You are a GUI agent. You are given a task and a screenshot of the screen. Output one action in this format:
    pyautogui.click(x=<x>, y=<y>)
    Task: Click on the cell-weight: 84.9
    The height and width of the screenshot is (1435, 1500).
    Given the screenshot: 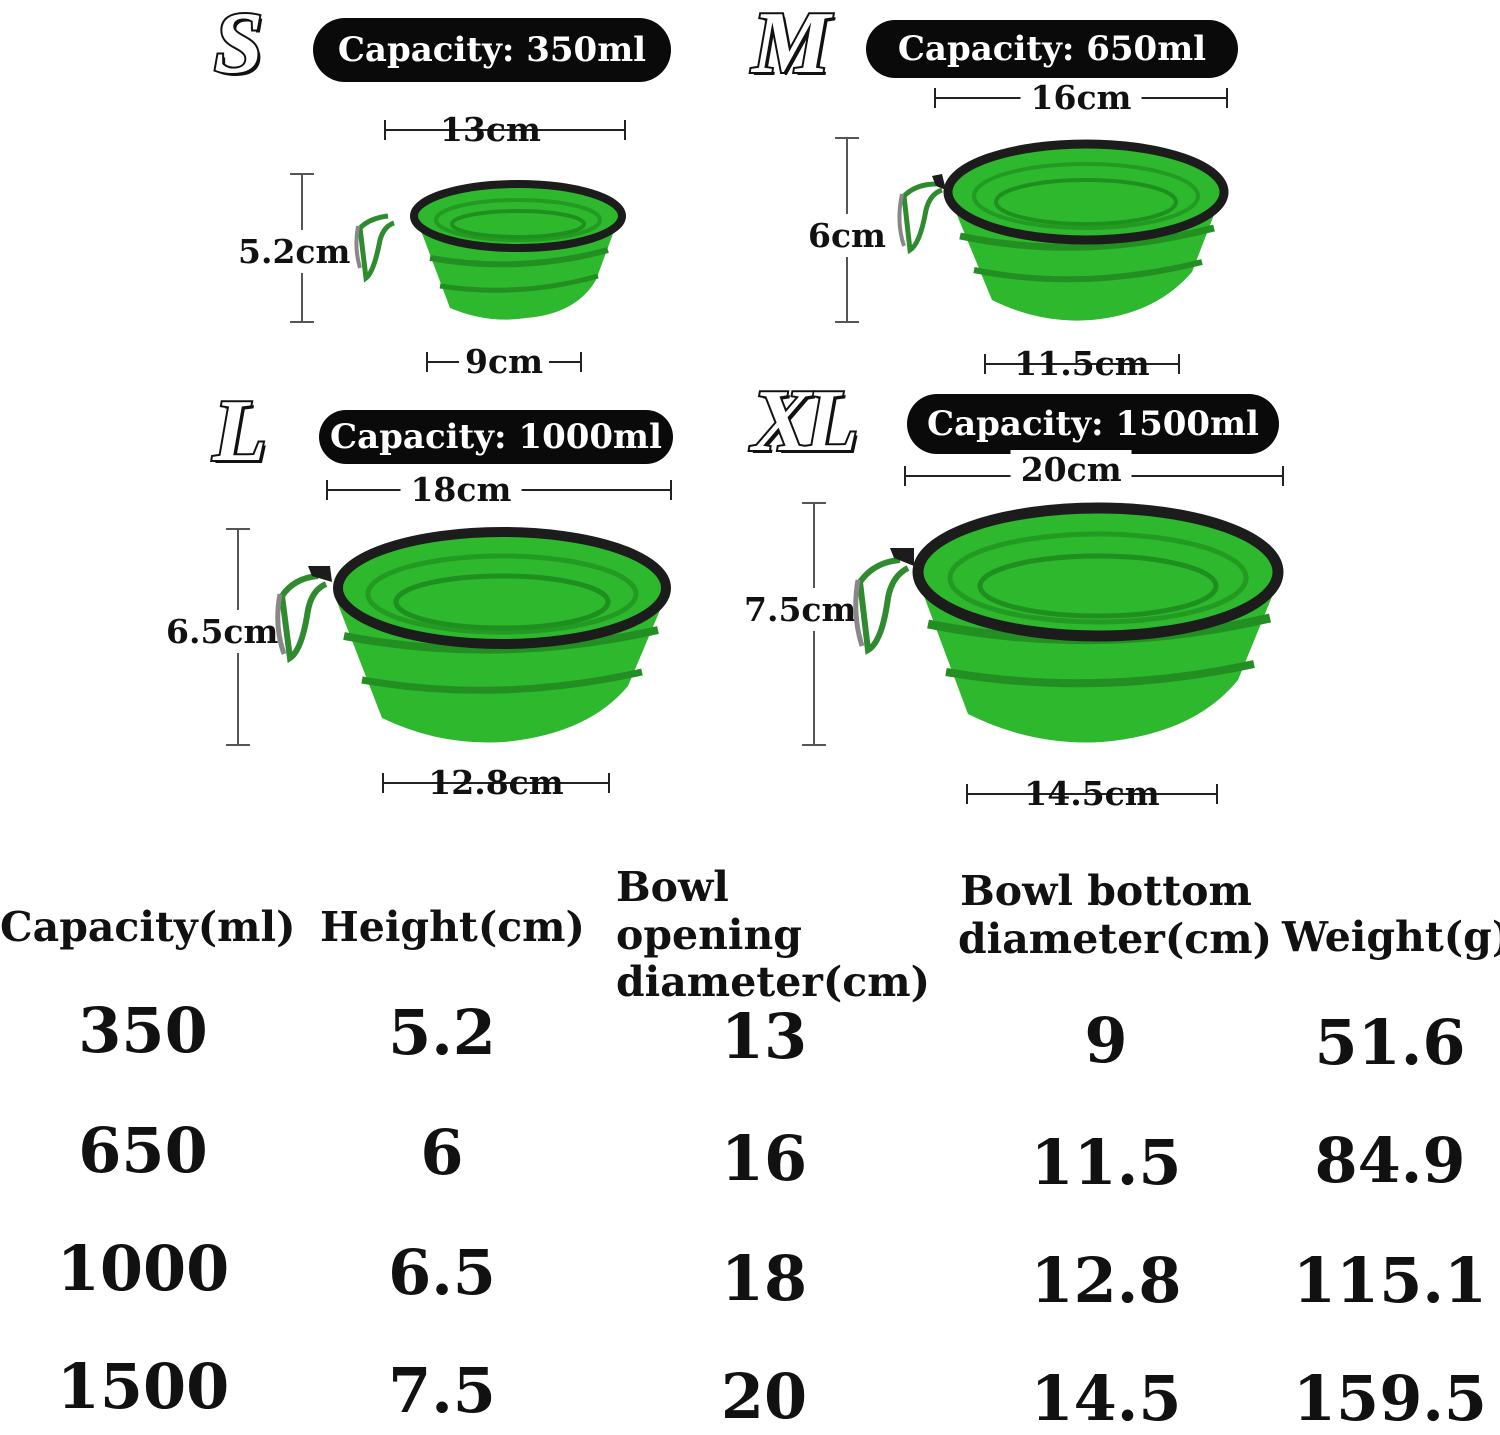 What is the action you would take?
    pyautogui.click(x=1390, y=1160)
    